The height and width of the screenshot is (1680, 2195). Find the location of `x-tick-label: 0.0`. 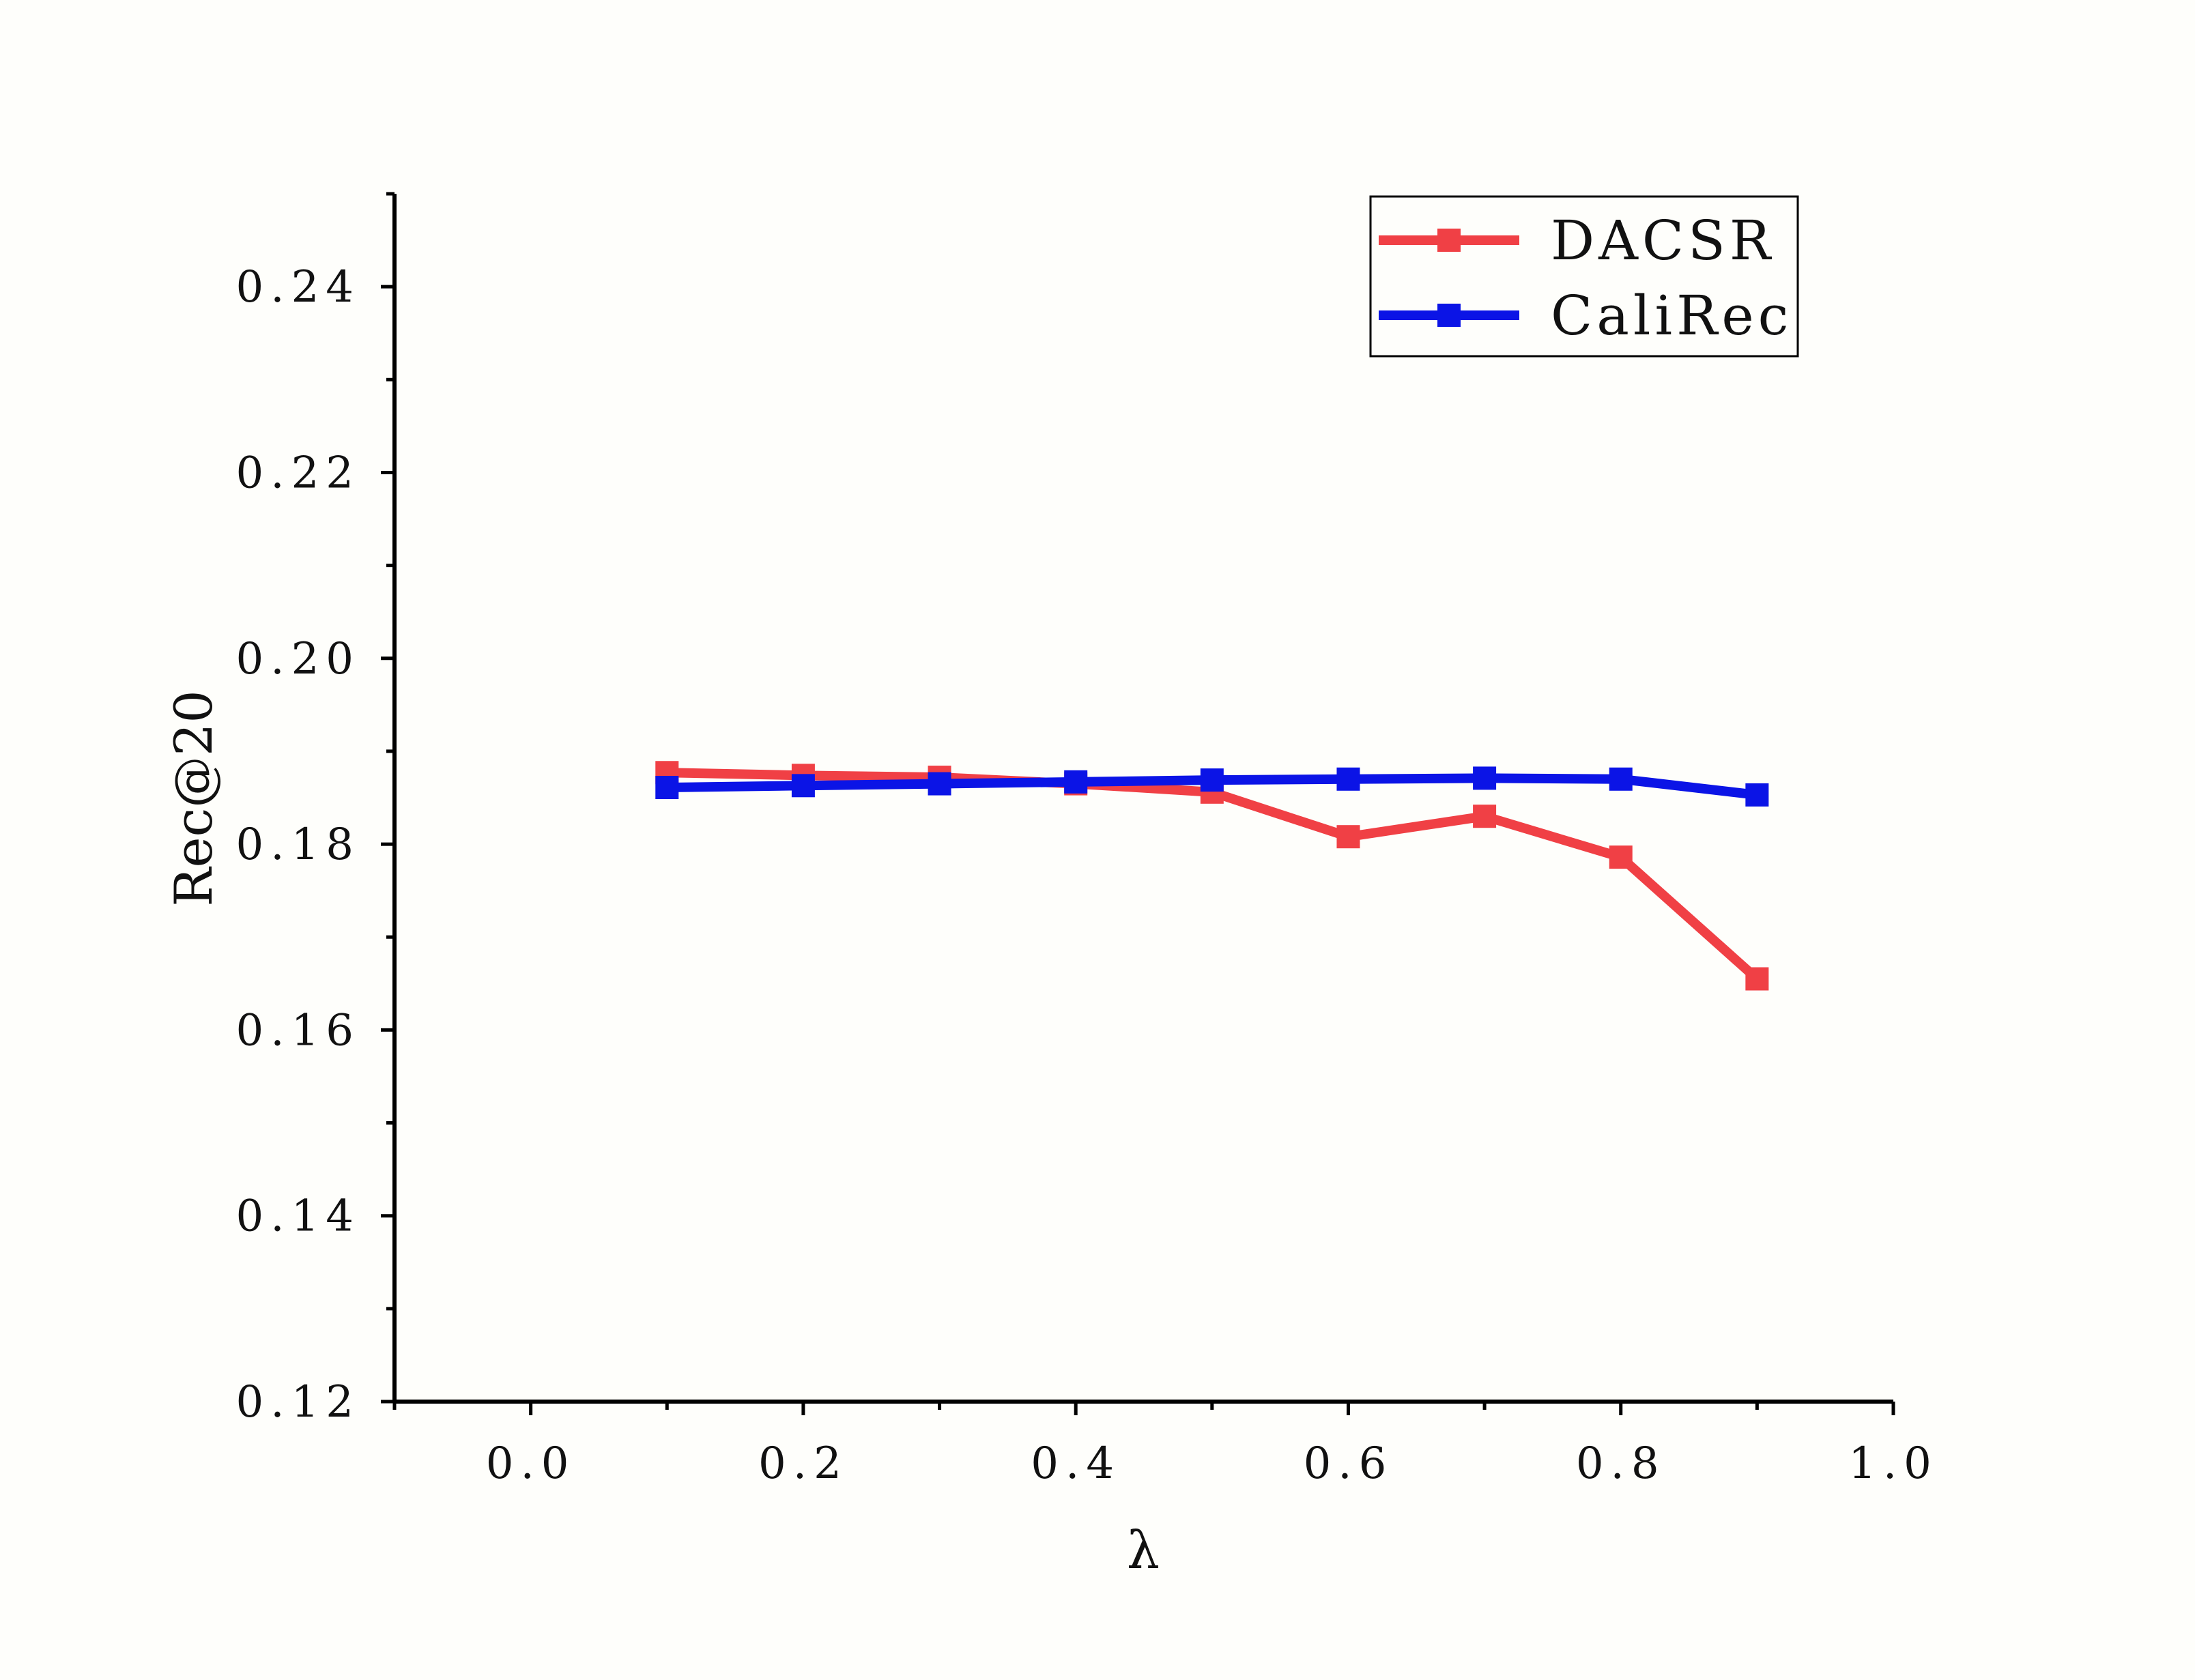

x-tick-label: 0.0 is located at coordinates (531, 1463).